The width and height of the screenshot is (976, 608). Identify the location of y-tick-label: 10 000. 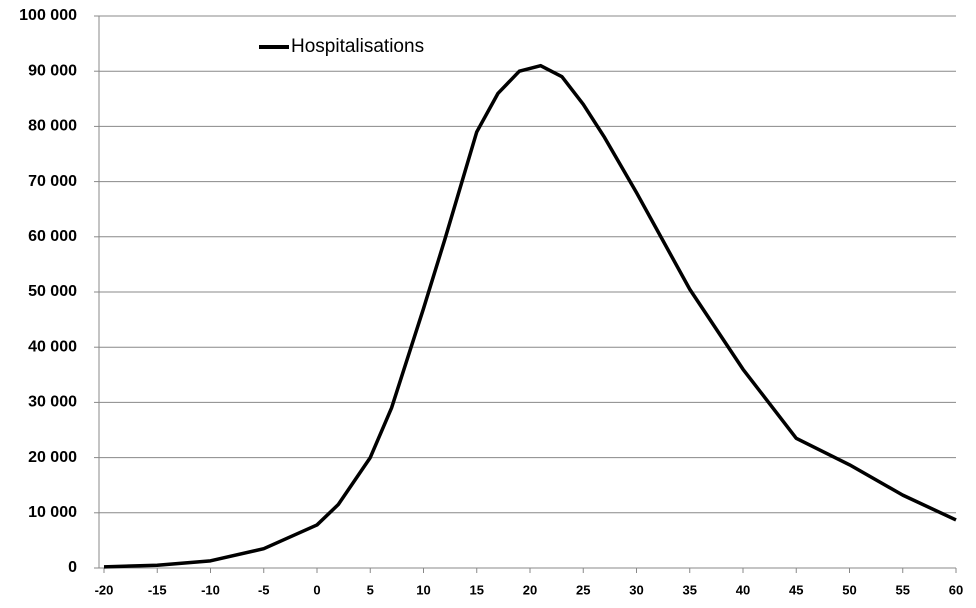
(52, 512).